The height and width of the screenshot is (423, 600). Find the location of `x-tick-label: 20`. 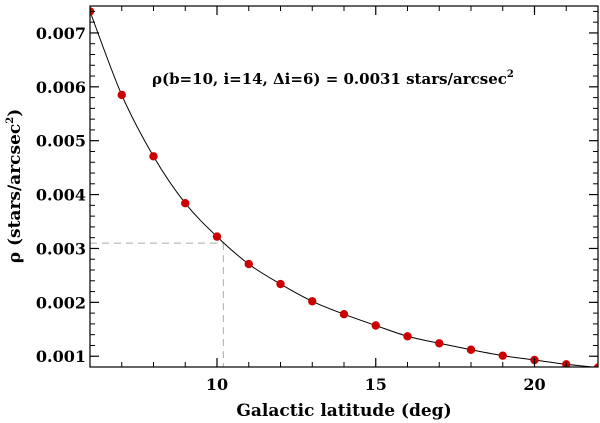

x-tick-label: 20 is located at coordinates (534, 384).